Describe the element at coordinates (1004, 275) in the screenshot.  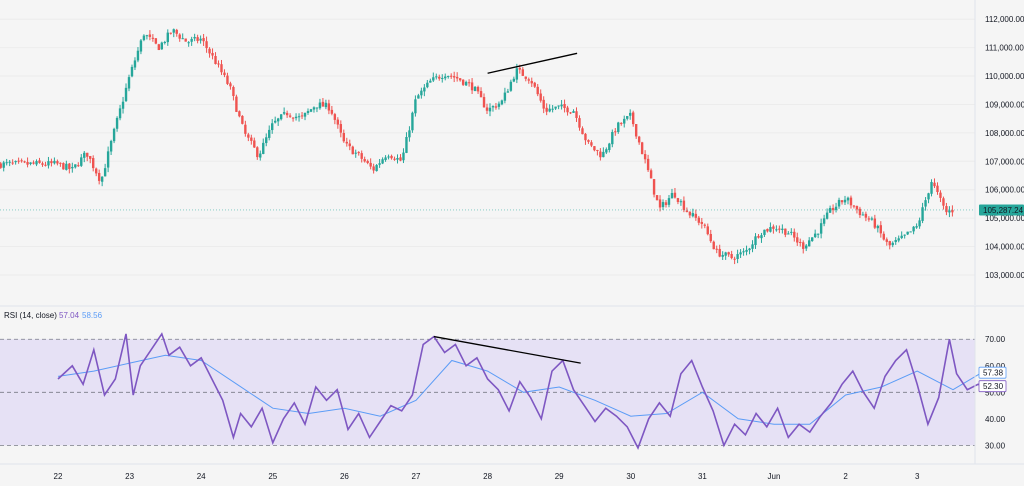
I see `price-tick-label: 103,000.00` at that location.